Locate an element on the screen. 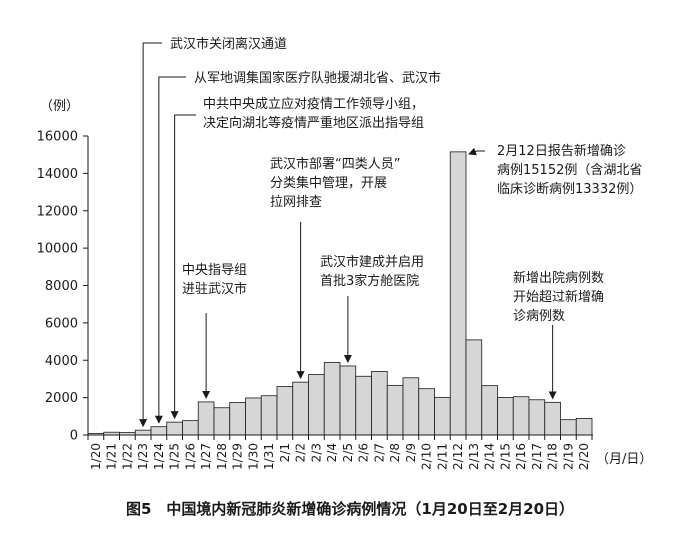  annotation-8-line-2: 开始超过新增确 is located at coordinates (558, 297).